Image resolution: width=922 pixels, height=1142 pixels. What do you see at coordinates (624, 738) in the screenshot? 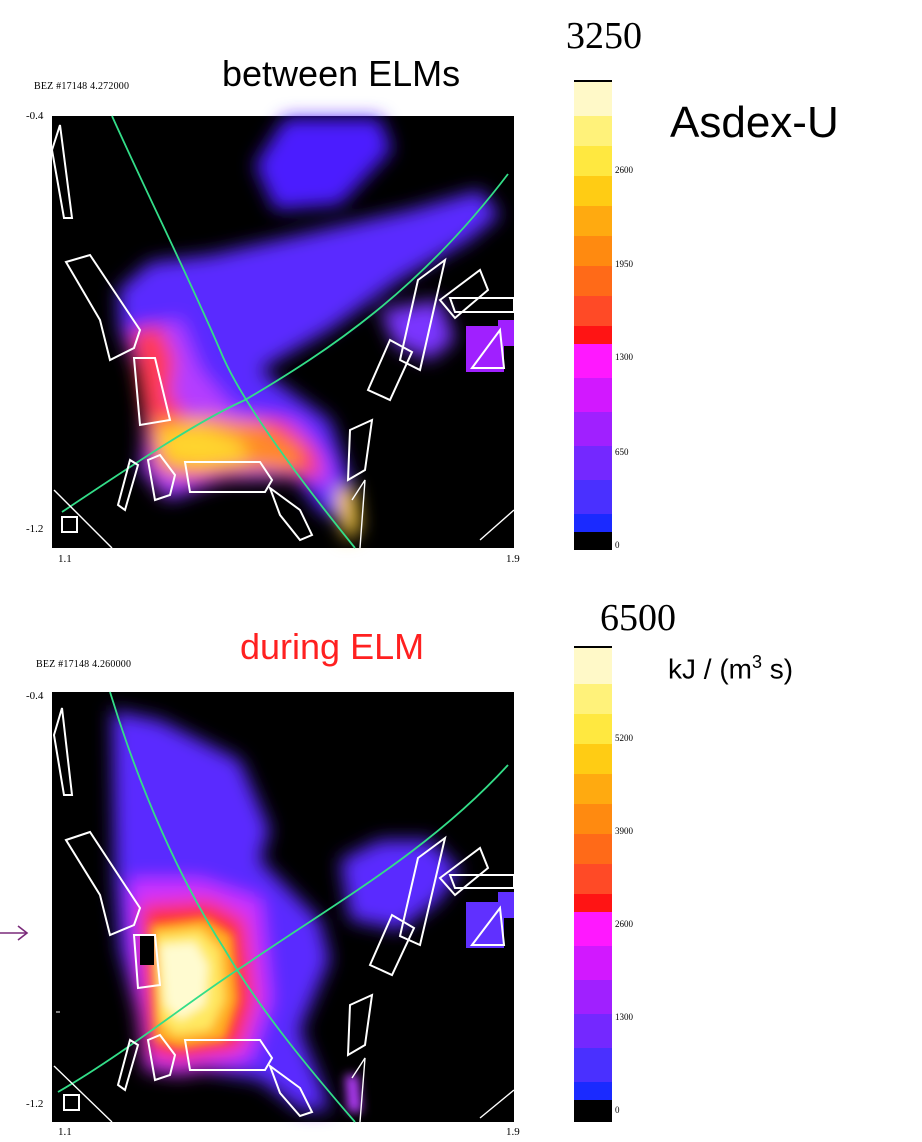
I see `cb-tick-bottom-5200: 5200` at bounding box center [624, 738].